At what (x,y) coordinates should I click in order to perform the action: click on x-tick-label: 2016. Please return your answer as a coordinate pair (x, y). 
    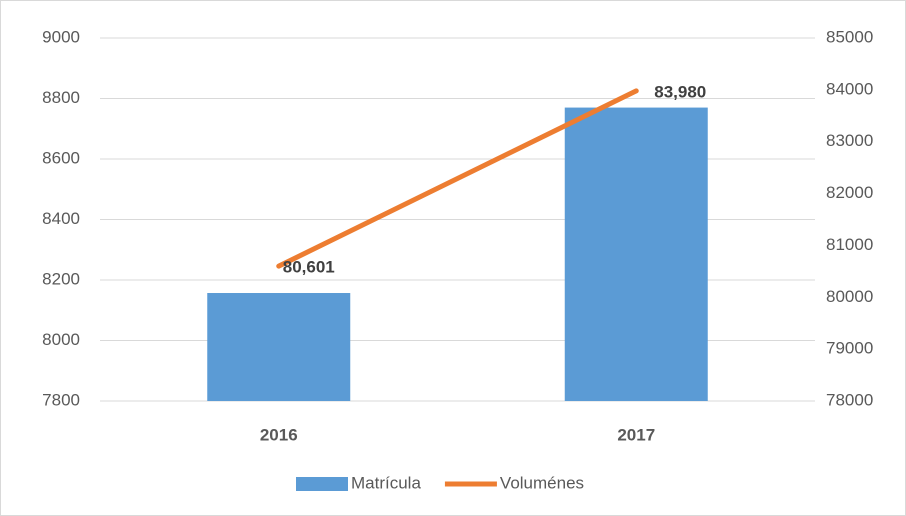
    Looking at the image, I should click on (279, 434).